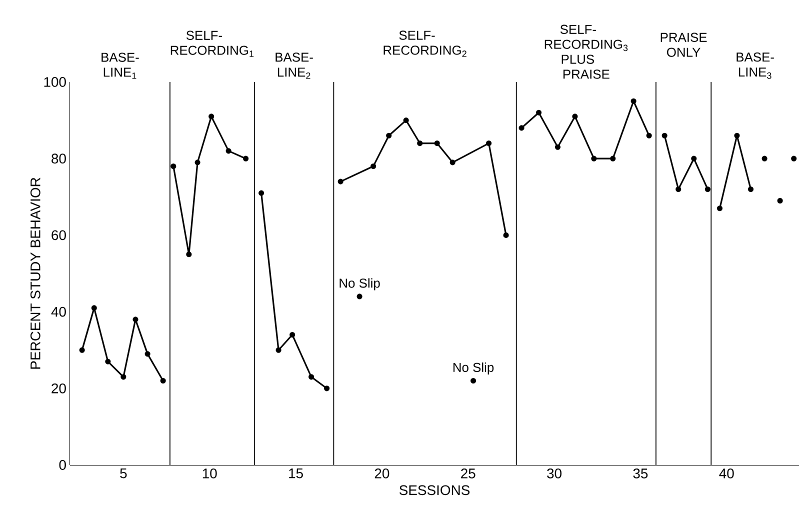 This screenshot has height=524, width=799. Describe the element at coordinates (468, 473) in the screenshot. I see `x-tick-label: 25` at that location.